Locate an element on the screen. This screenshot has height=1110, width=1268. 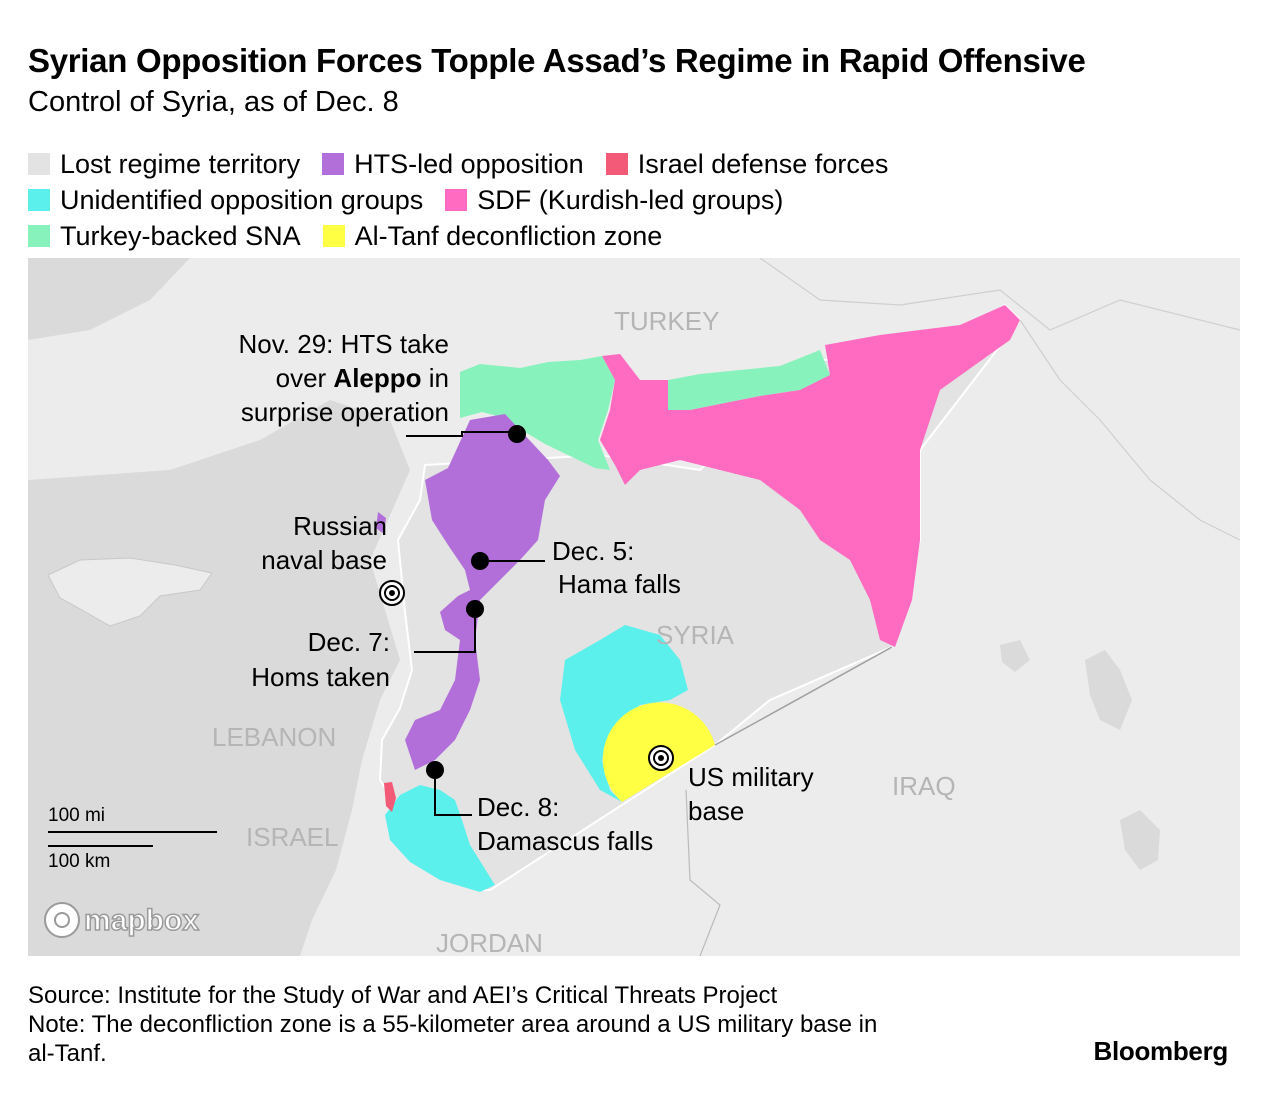
sna-region-west is located at coordinates (537, 413).